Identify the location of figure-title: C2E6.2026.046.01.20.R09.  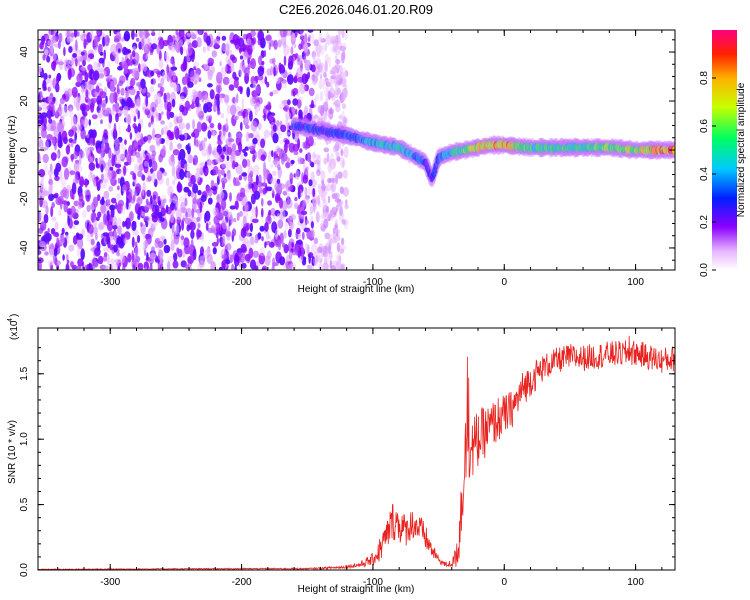
(356, 9).